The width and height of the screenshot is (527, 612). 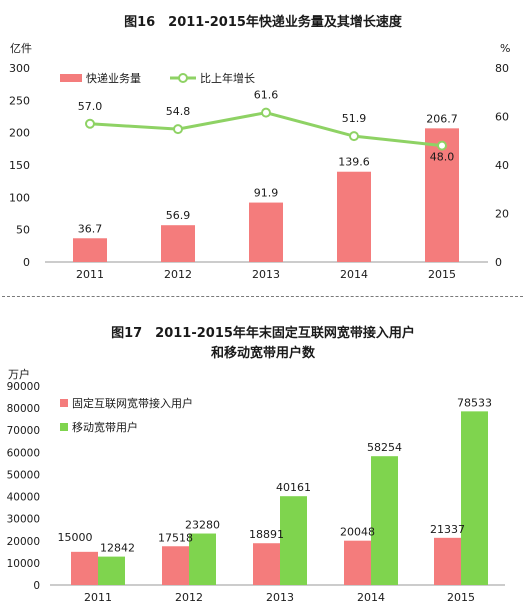 I want to click on chart1-bar-label-2015: 206.7, so click(x=442, y=118).